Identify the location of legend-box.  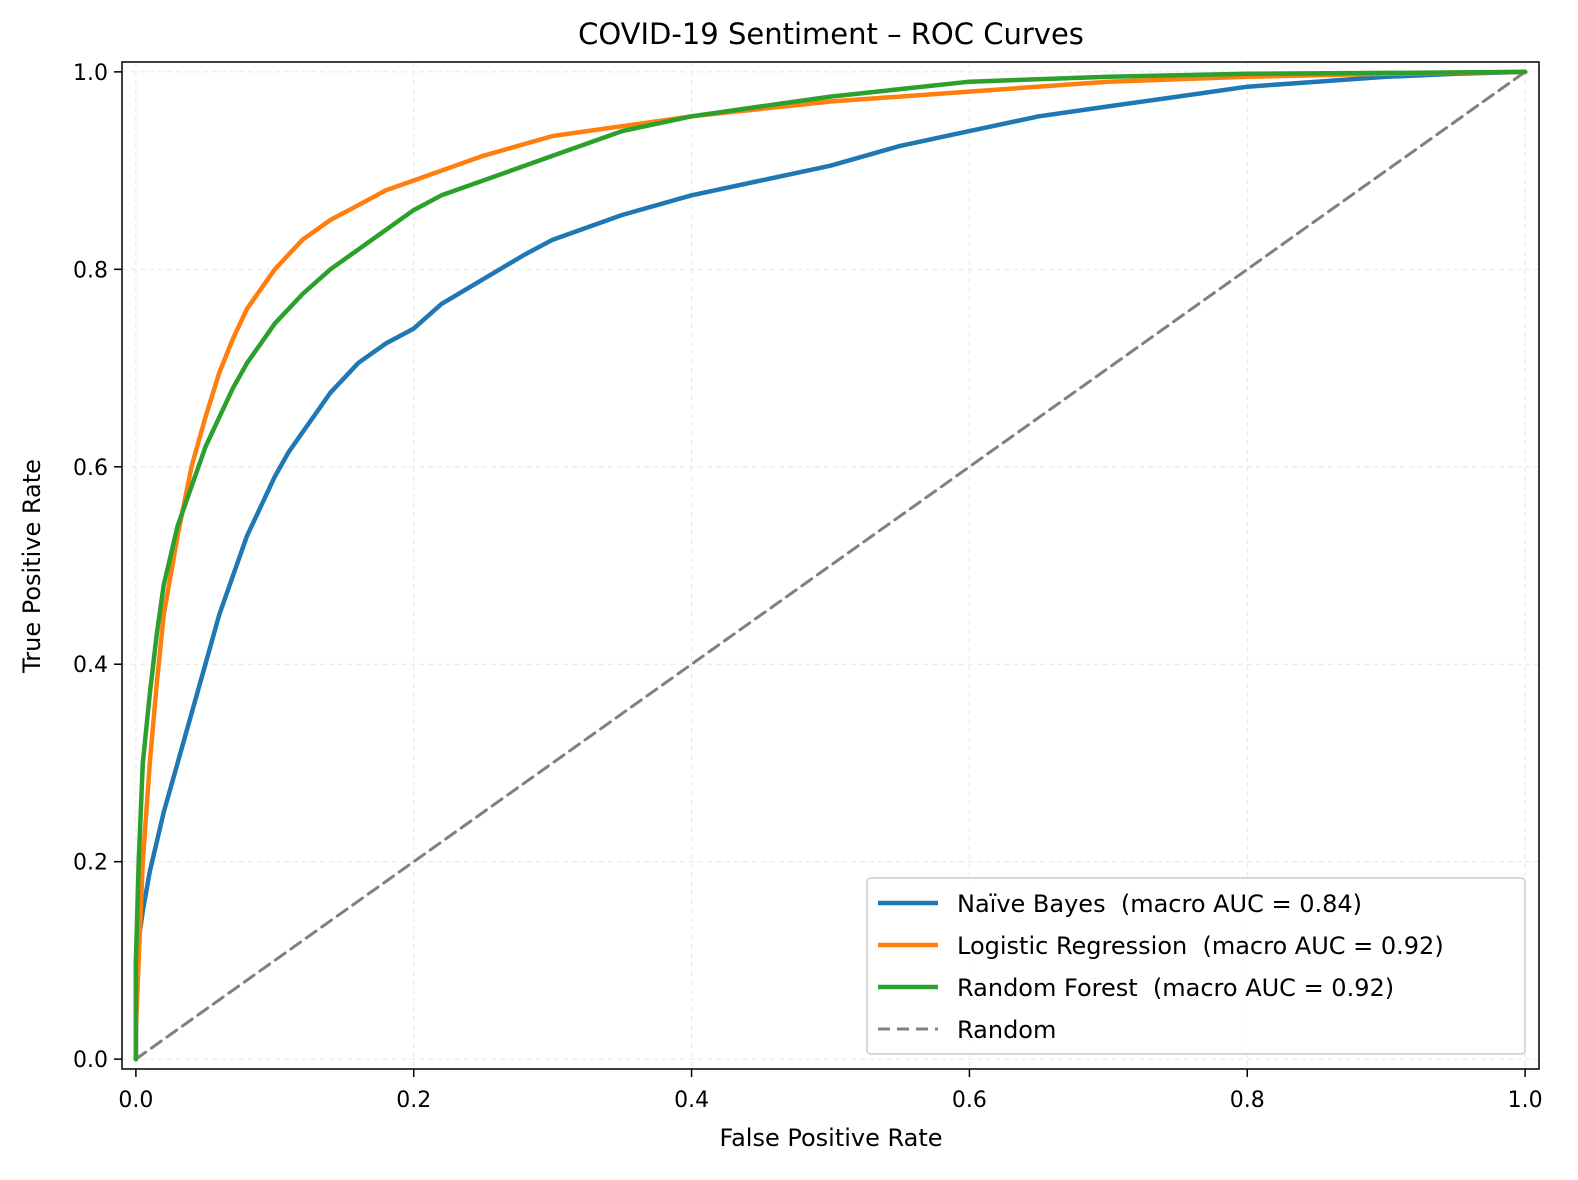
(1196, 966).